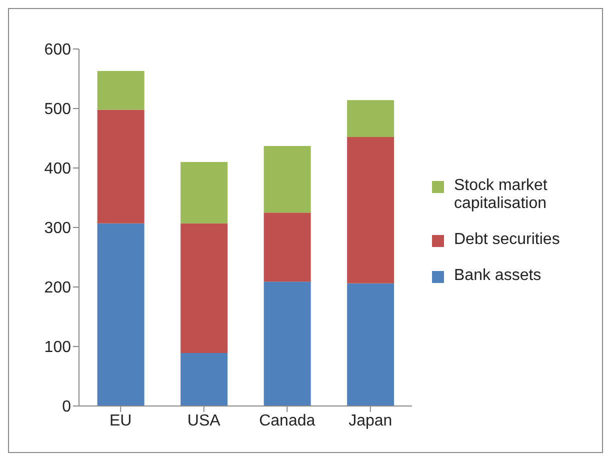 The image size is (611, 461). I want to click on y-tick-label: 0, so click(67, 407).